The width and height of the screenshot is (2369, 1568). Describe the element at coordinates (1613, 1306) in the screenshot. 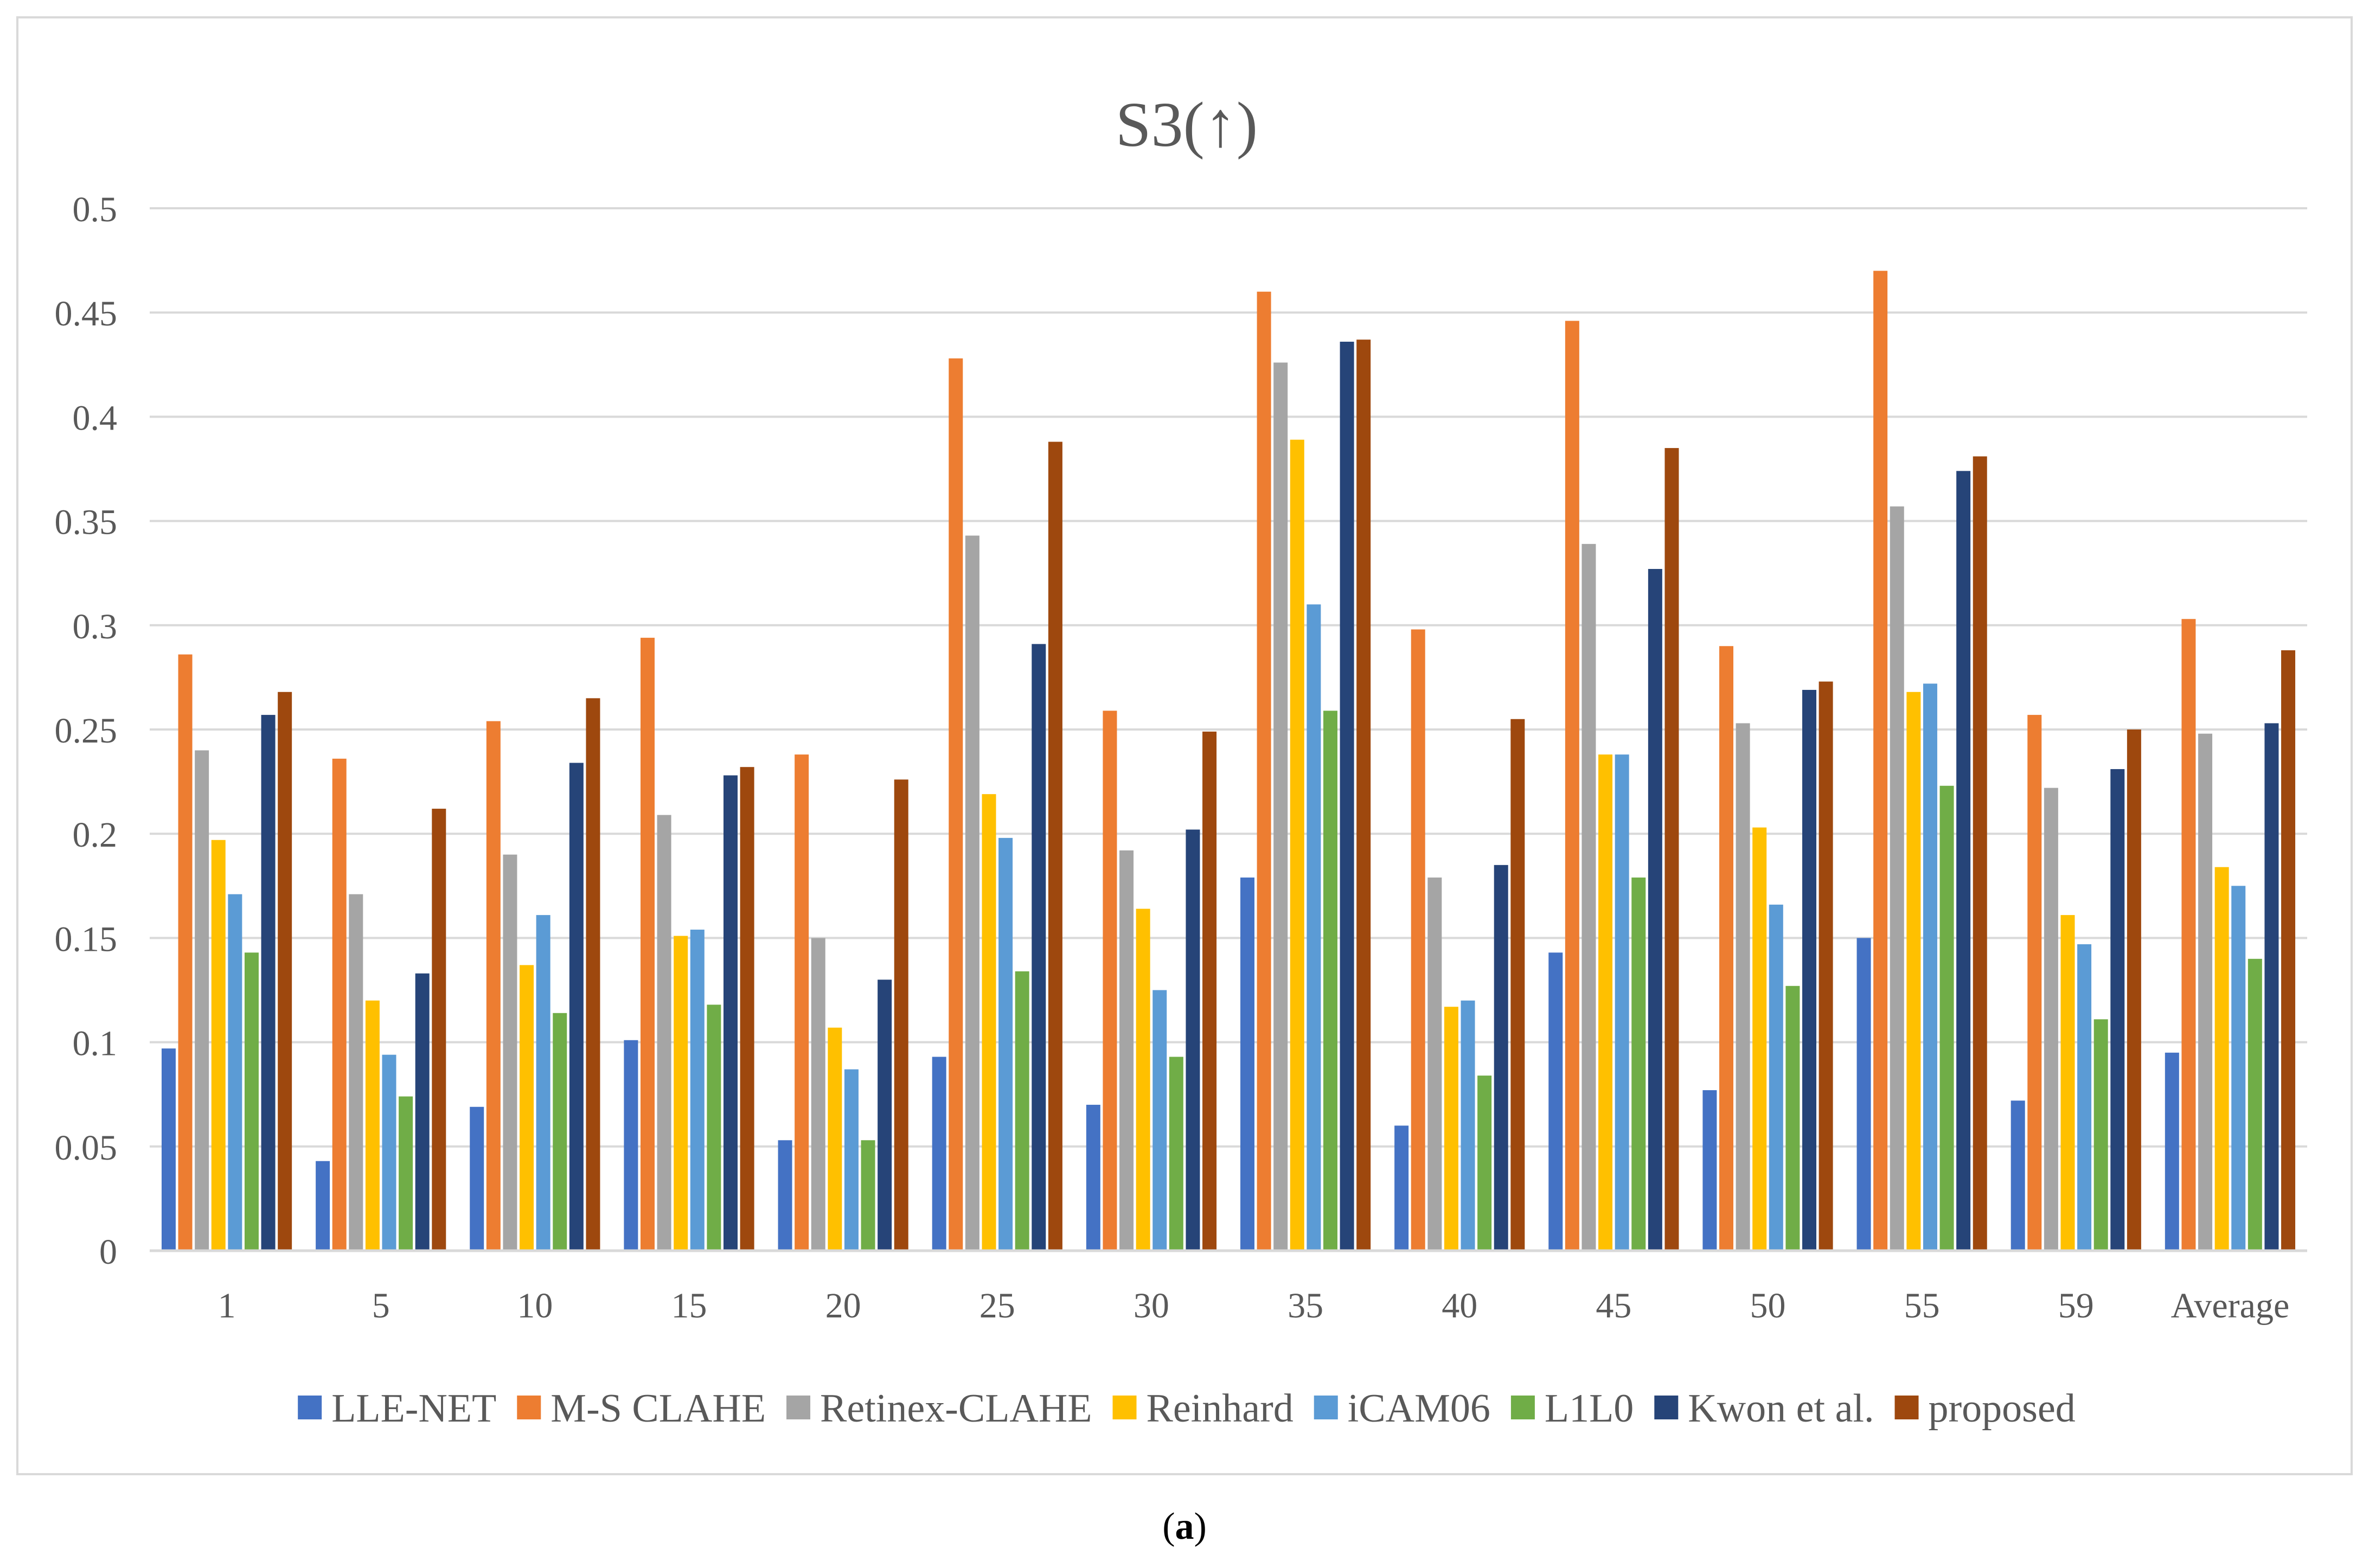

I see `x-tick-label: 45` at that location.